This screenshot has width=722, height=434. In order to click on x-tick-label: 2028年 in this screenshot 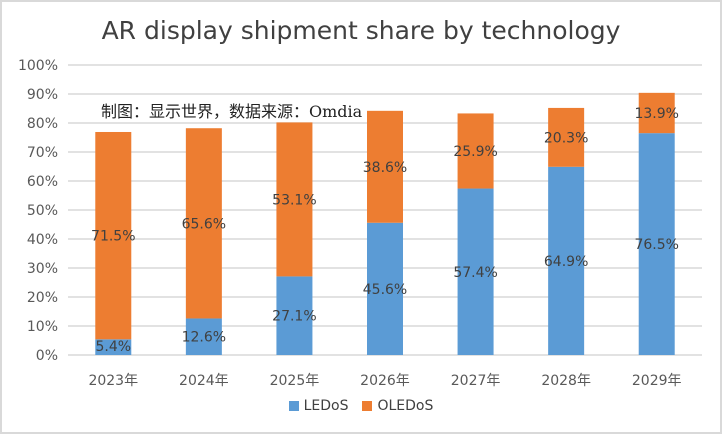, I will do `click(566, 381)`.